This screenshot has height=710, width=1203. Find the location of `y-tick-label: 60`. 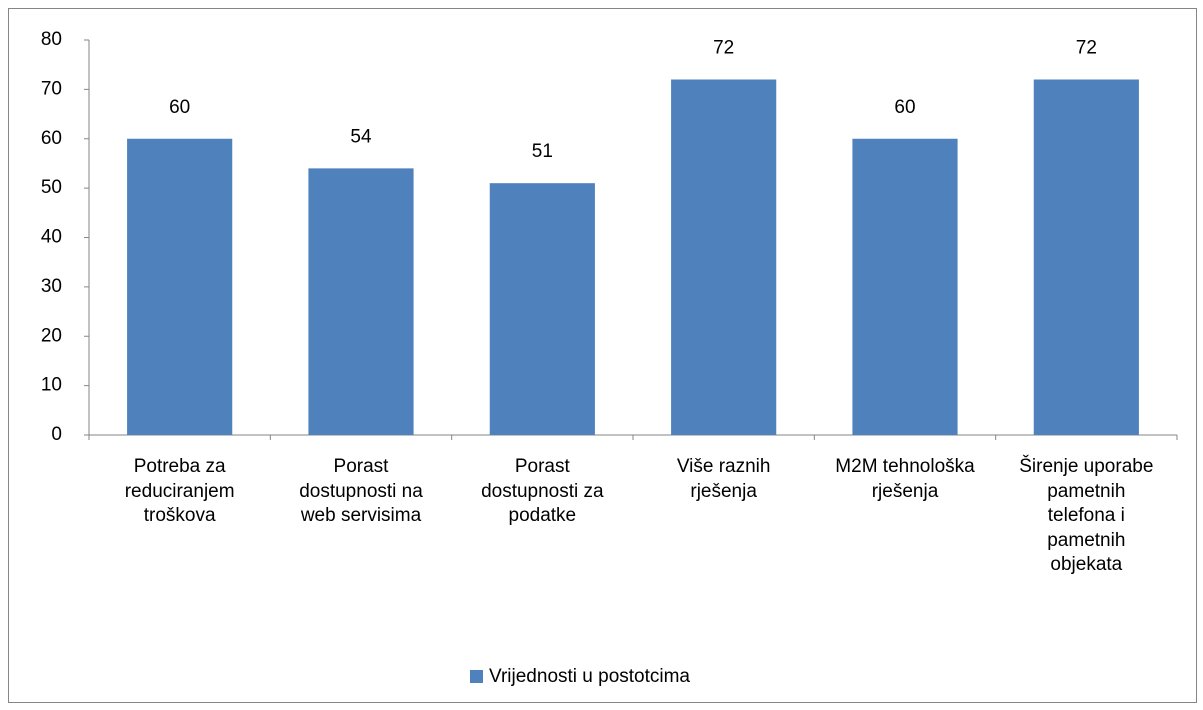

y-tick-label: 60 is located at coordinates (51, 138).